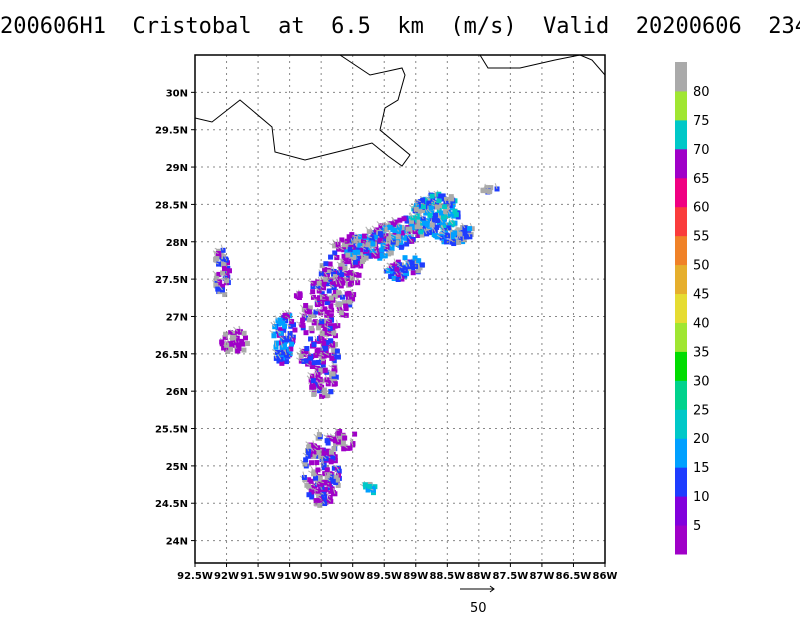 Image resolution: width=800 pixels, height=618 pixels. Describe the element at coordinates (701, 381) in the screenshot. I see `colorbar-label: 30` at that location.